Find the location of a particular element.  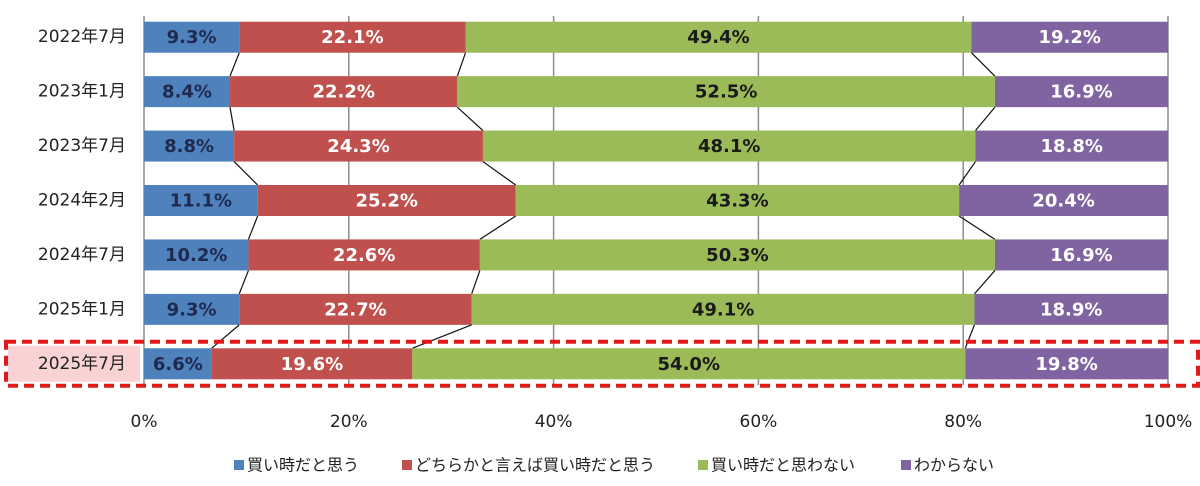

value-label: 50.3% is located at coordinates (737, 255).